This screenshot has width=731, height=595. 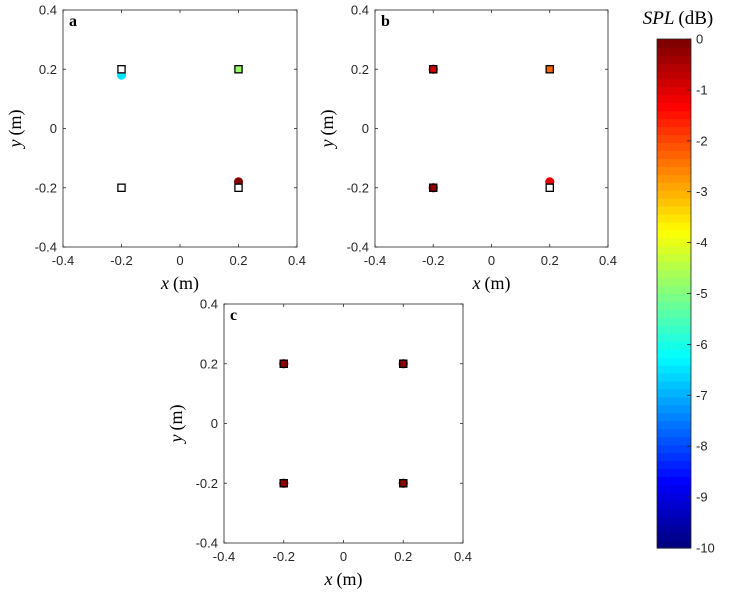 I want to click on colorbar-tick-label: 0, so click(x=699, y=39).